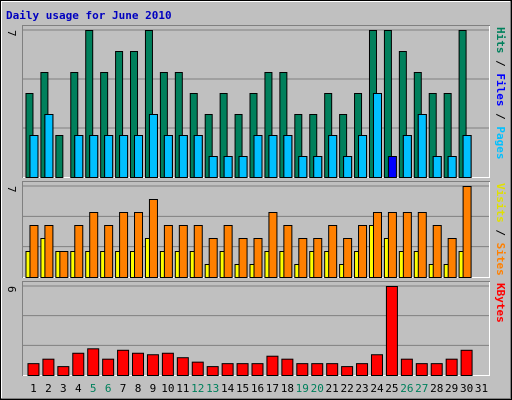  Describe the element at coordinates (500, 89) in the screenshot. I see `legend-entry: Files` at that location.